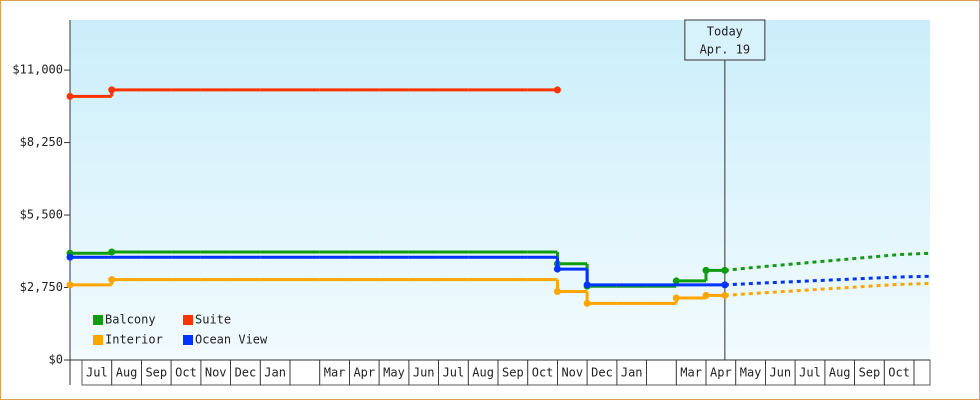 The image size is (980, 400). What do you see at coordinates (725, 32) in the screenshot?
I see `today-label: Today` at bounding box center [725, 32].